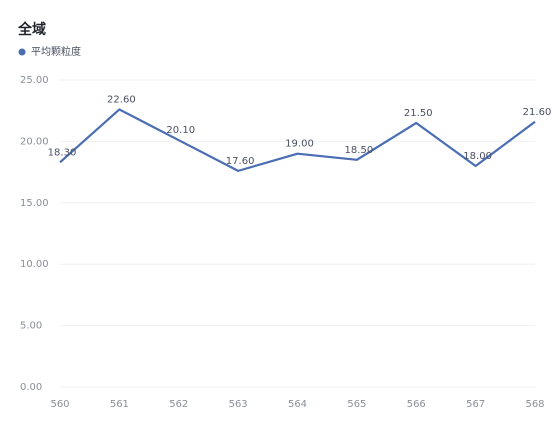  What do you see at coordinates (240, 161) in the screenshot?
I see `data-label: 17.60` at bounding box center [240, 161].